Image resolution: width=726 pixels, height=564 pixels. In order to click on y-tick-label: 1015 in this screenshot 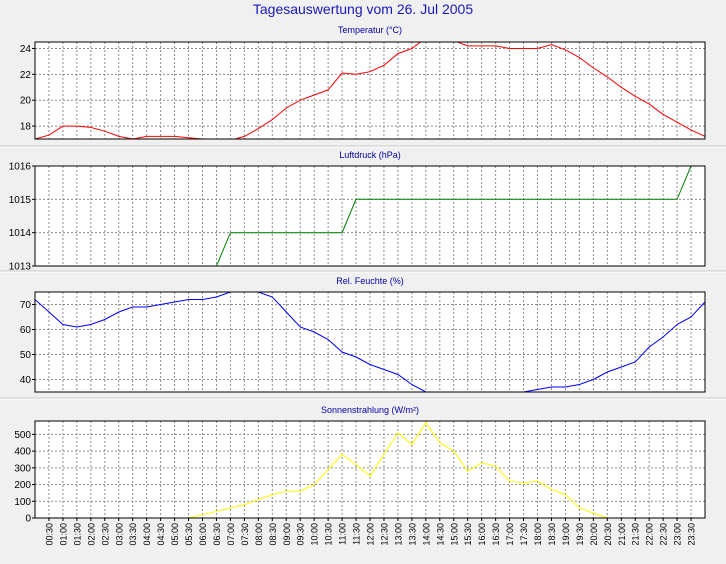, I will do `click(20, 200)`.